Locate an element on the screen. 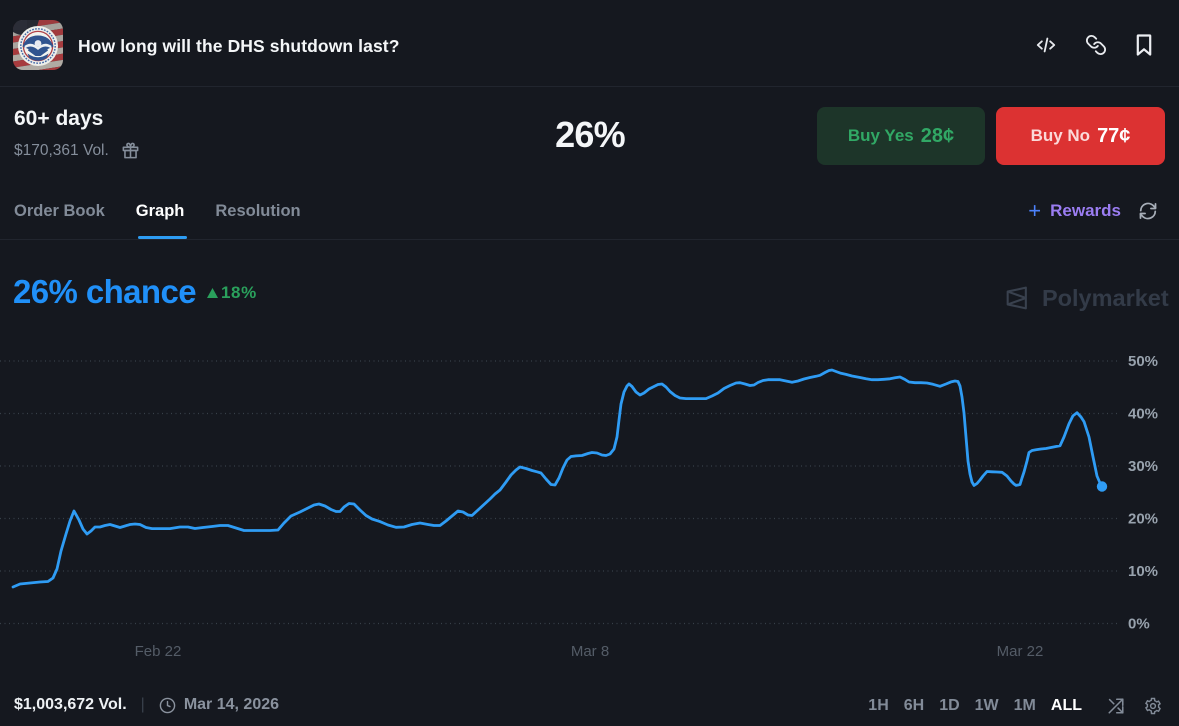 The image size is (1179, 726). svg-text: 50% is located at coordinates (1143, 361).